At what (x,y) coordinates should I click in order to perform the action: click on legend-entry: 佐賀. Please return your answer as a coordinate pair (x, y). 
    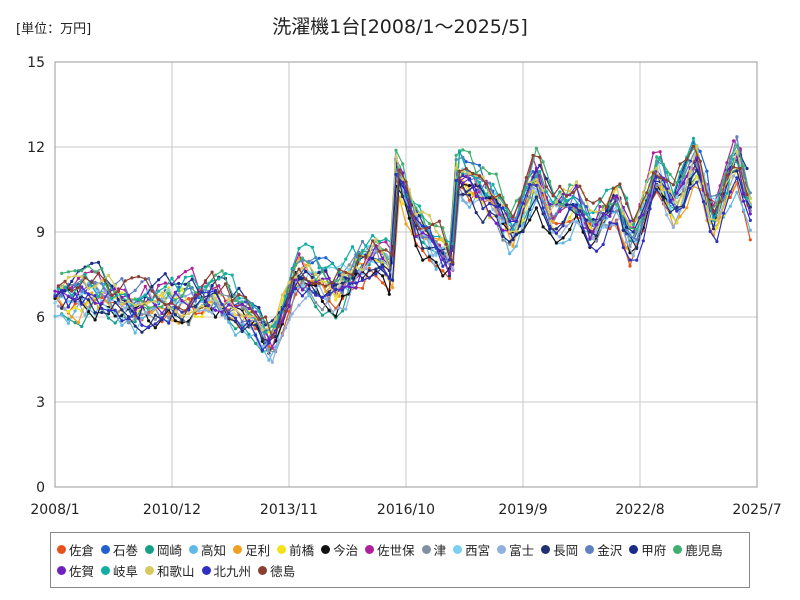
    Looking at the image, I should click on (75, 570).